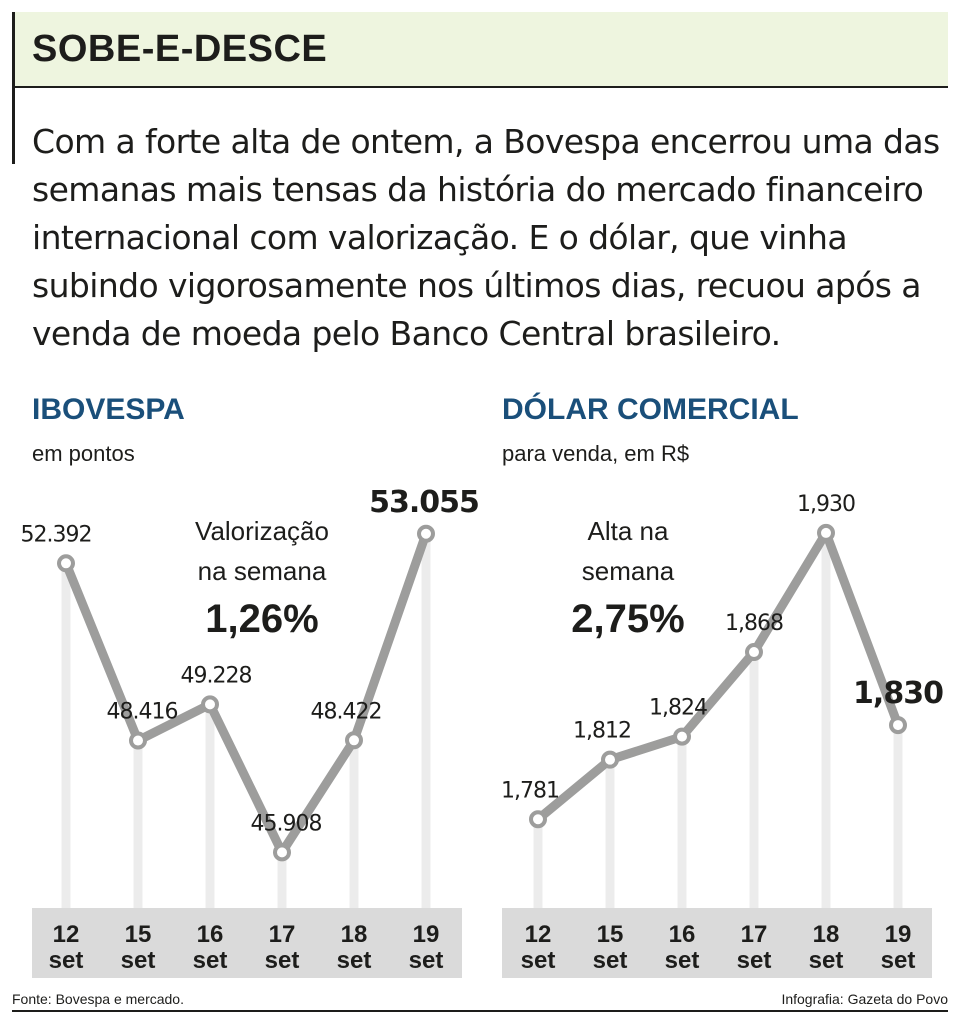 Image resolution: width=960 pixels, height=1027 pixels. I want to click on dolar-series-line, so click(718, 676).